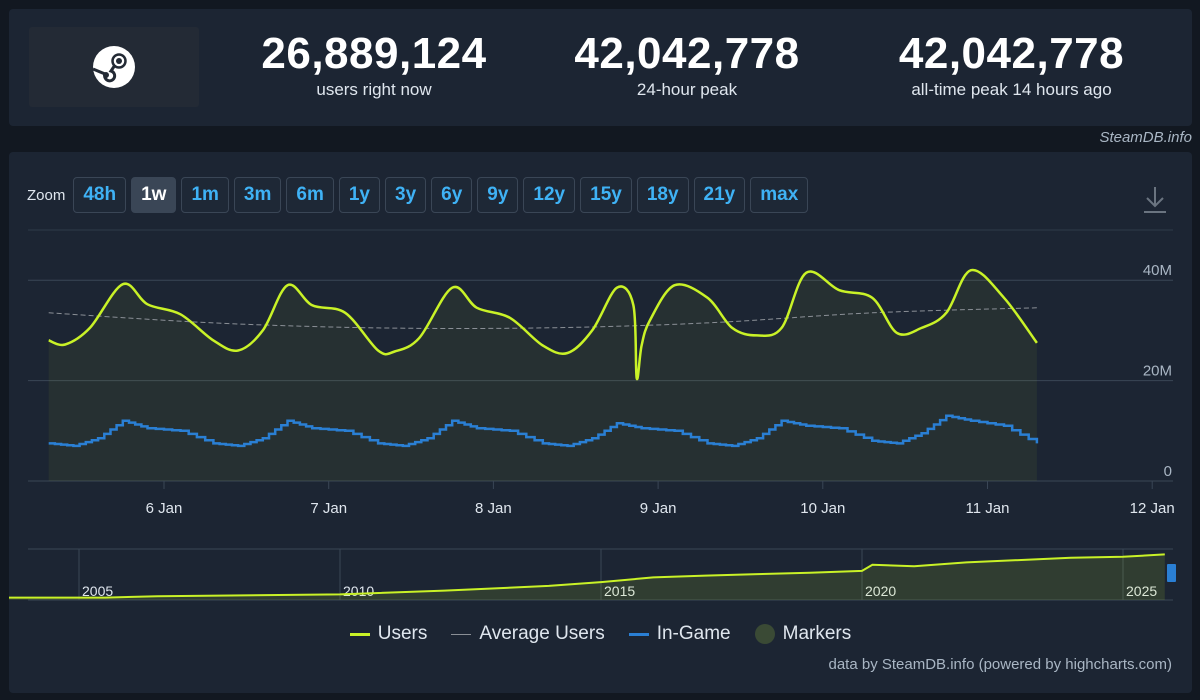 The image size is (1200, 700). Describe the element at coordinates (693, 633) in the screenshot. I see `legend-ingame-label: In-Game` at that location.